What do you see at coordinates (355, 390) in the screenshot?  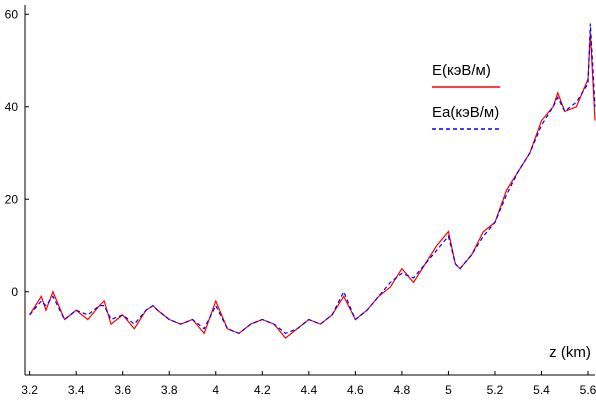 I see `x-tick-label: 4.6` at bounding box center [355, 390].